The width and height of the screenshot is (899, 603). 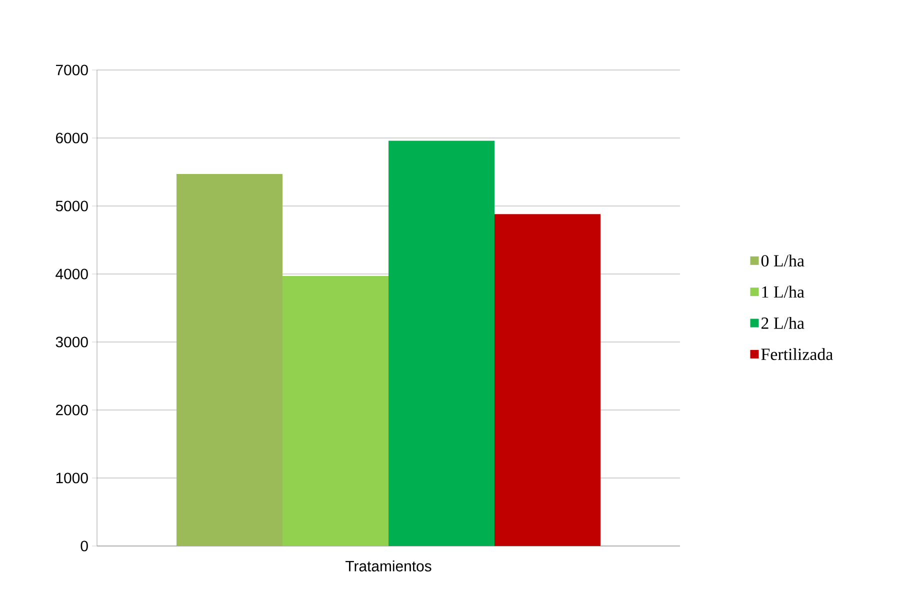 I want to click on legend-label: 0 L/ha, so click(x=782, y=260).